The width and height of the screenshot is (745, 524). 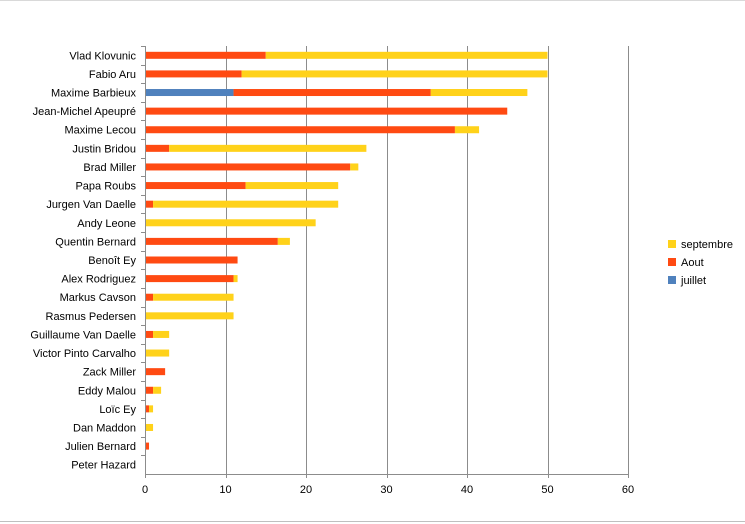 I want to click on category-label: Fabio Aru, so click(x=112, y=75).